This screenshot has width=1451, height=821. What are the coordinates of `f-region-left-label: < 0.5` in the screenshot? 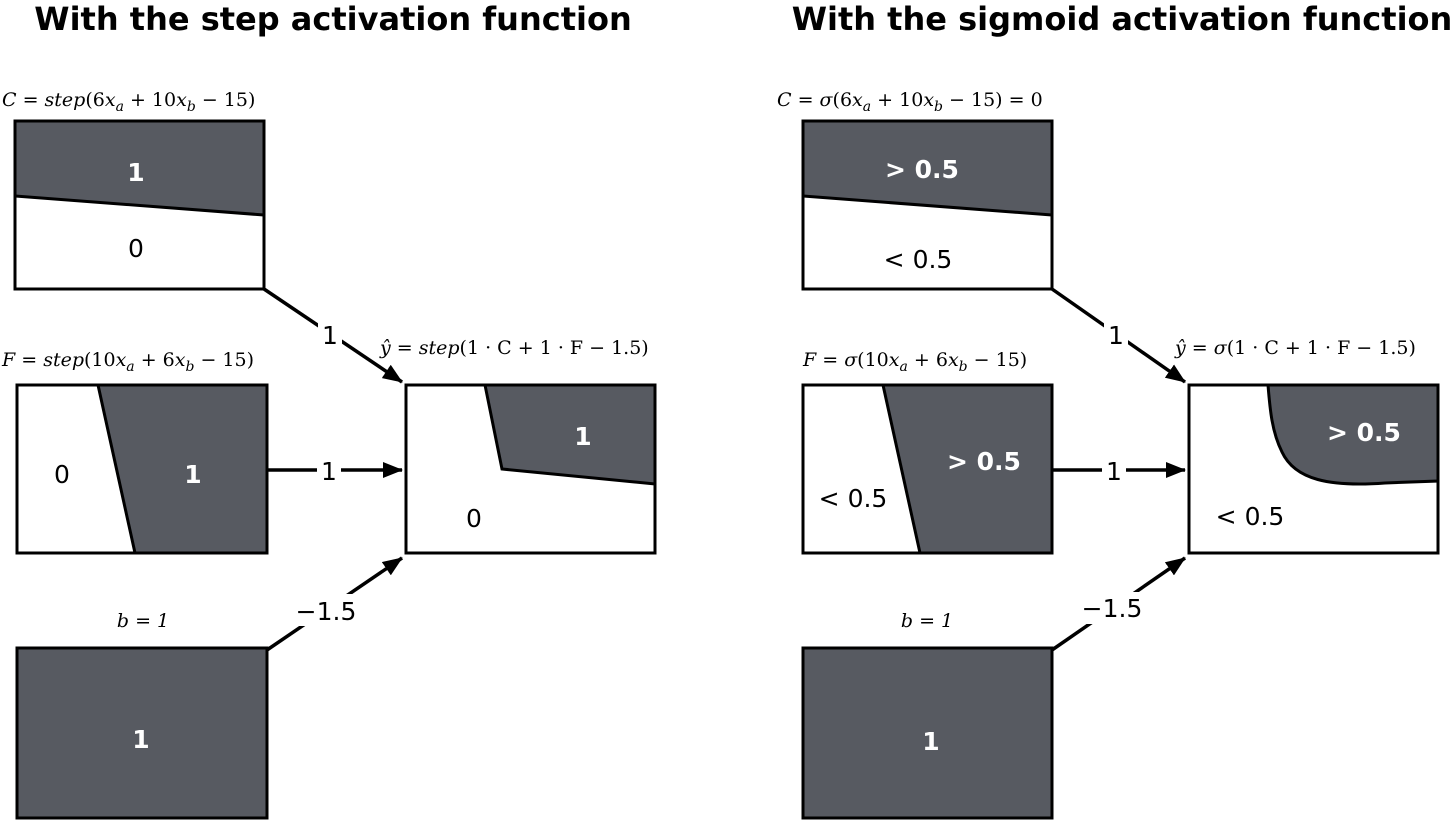 It's located at (853, 498).